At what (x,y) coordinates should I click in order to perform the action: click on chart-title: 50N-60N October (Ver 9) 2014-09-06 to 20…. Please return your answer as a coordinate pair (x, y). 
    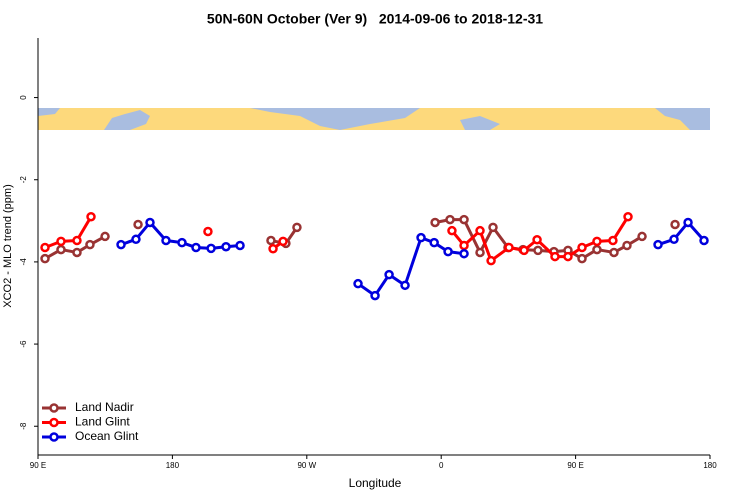
    Looking at the image, I should click on (375, 19).